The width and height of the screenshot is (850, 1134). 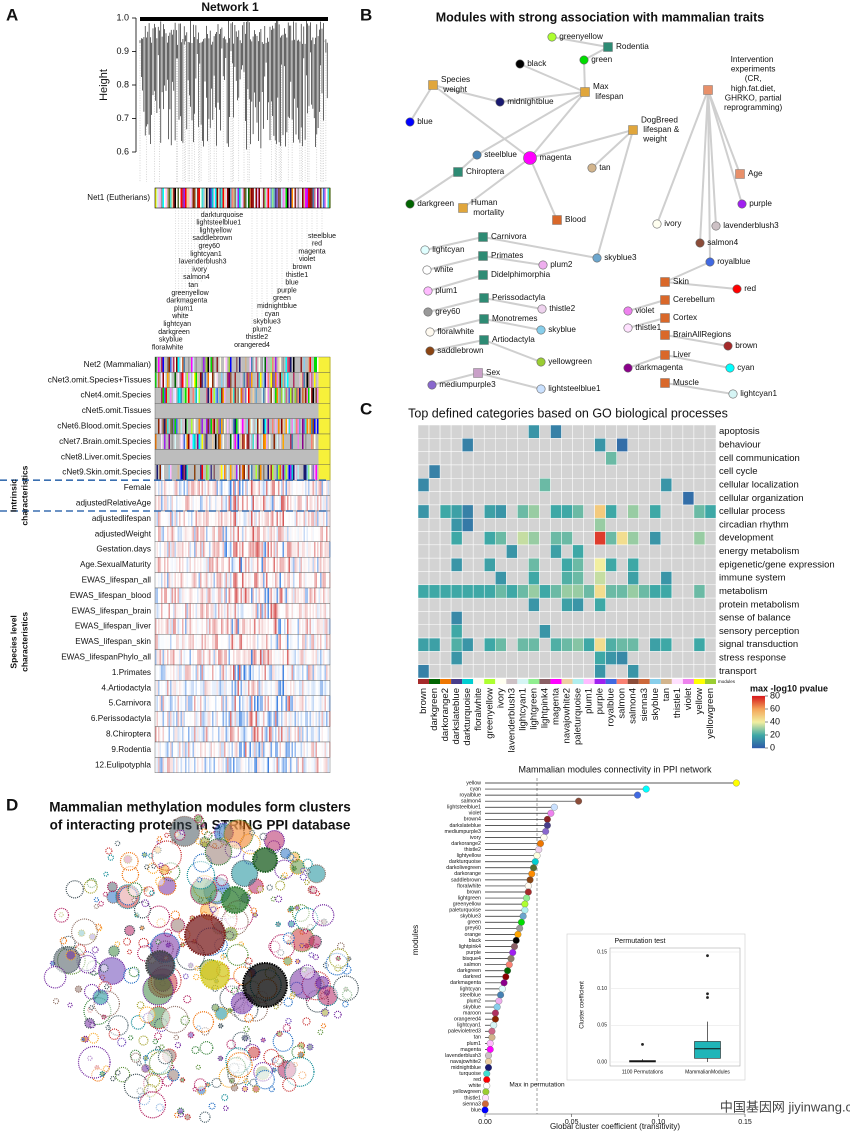 What do you see at coordinates (267, 322) in the screenshot?
I see `module-label: skyblue3` at bounding box center [267, 322].